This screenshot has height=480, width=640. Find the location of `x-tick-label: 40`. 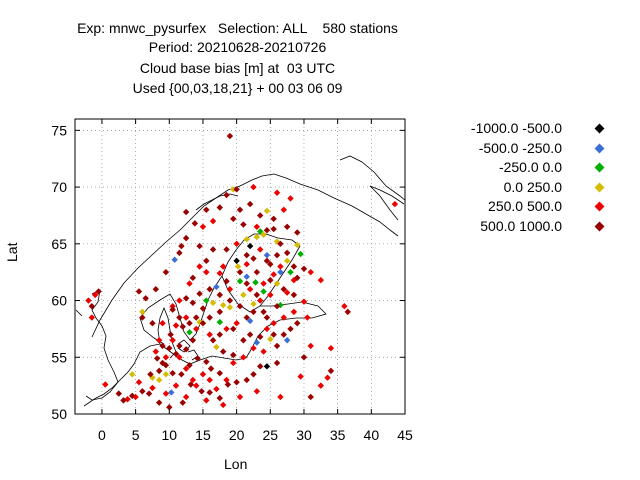

x-tick-label: 40 is located at coordinates (372, 435).